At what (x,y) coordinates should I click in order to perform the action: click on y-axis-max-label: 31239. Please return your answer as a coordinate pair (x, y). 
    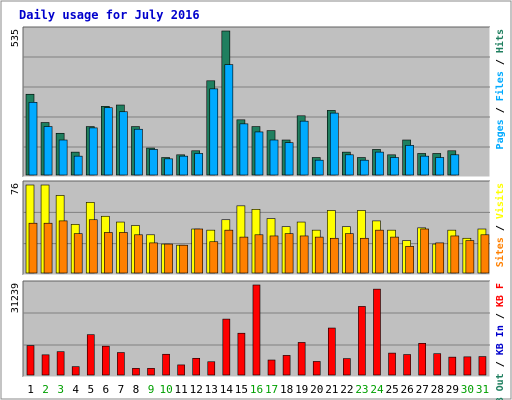
    Looking at the image, I should click on (15, 298).